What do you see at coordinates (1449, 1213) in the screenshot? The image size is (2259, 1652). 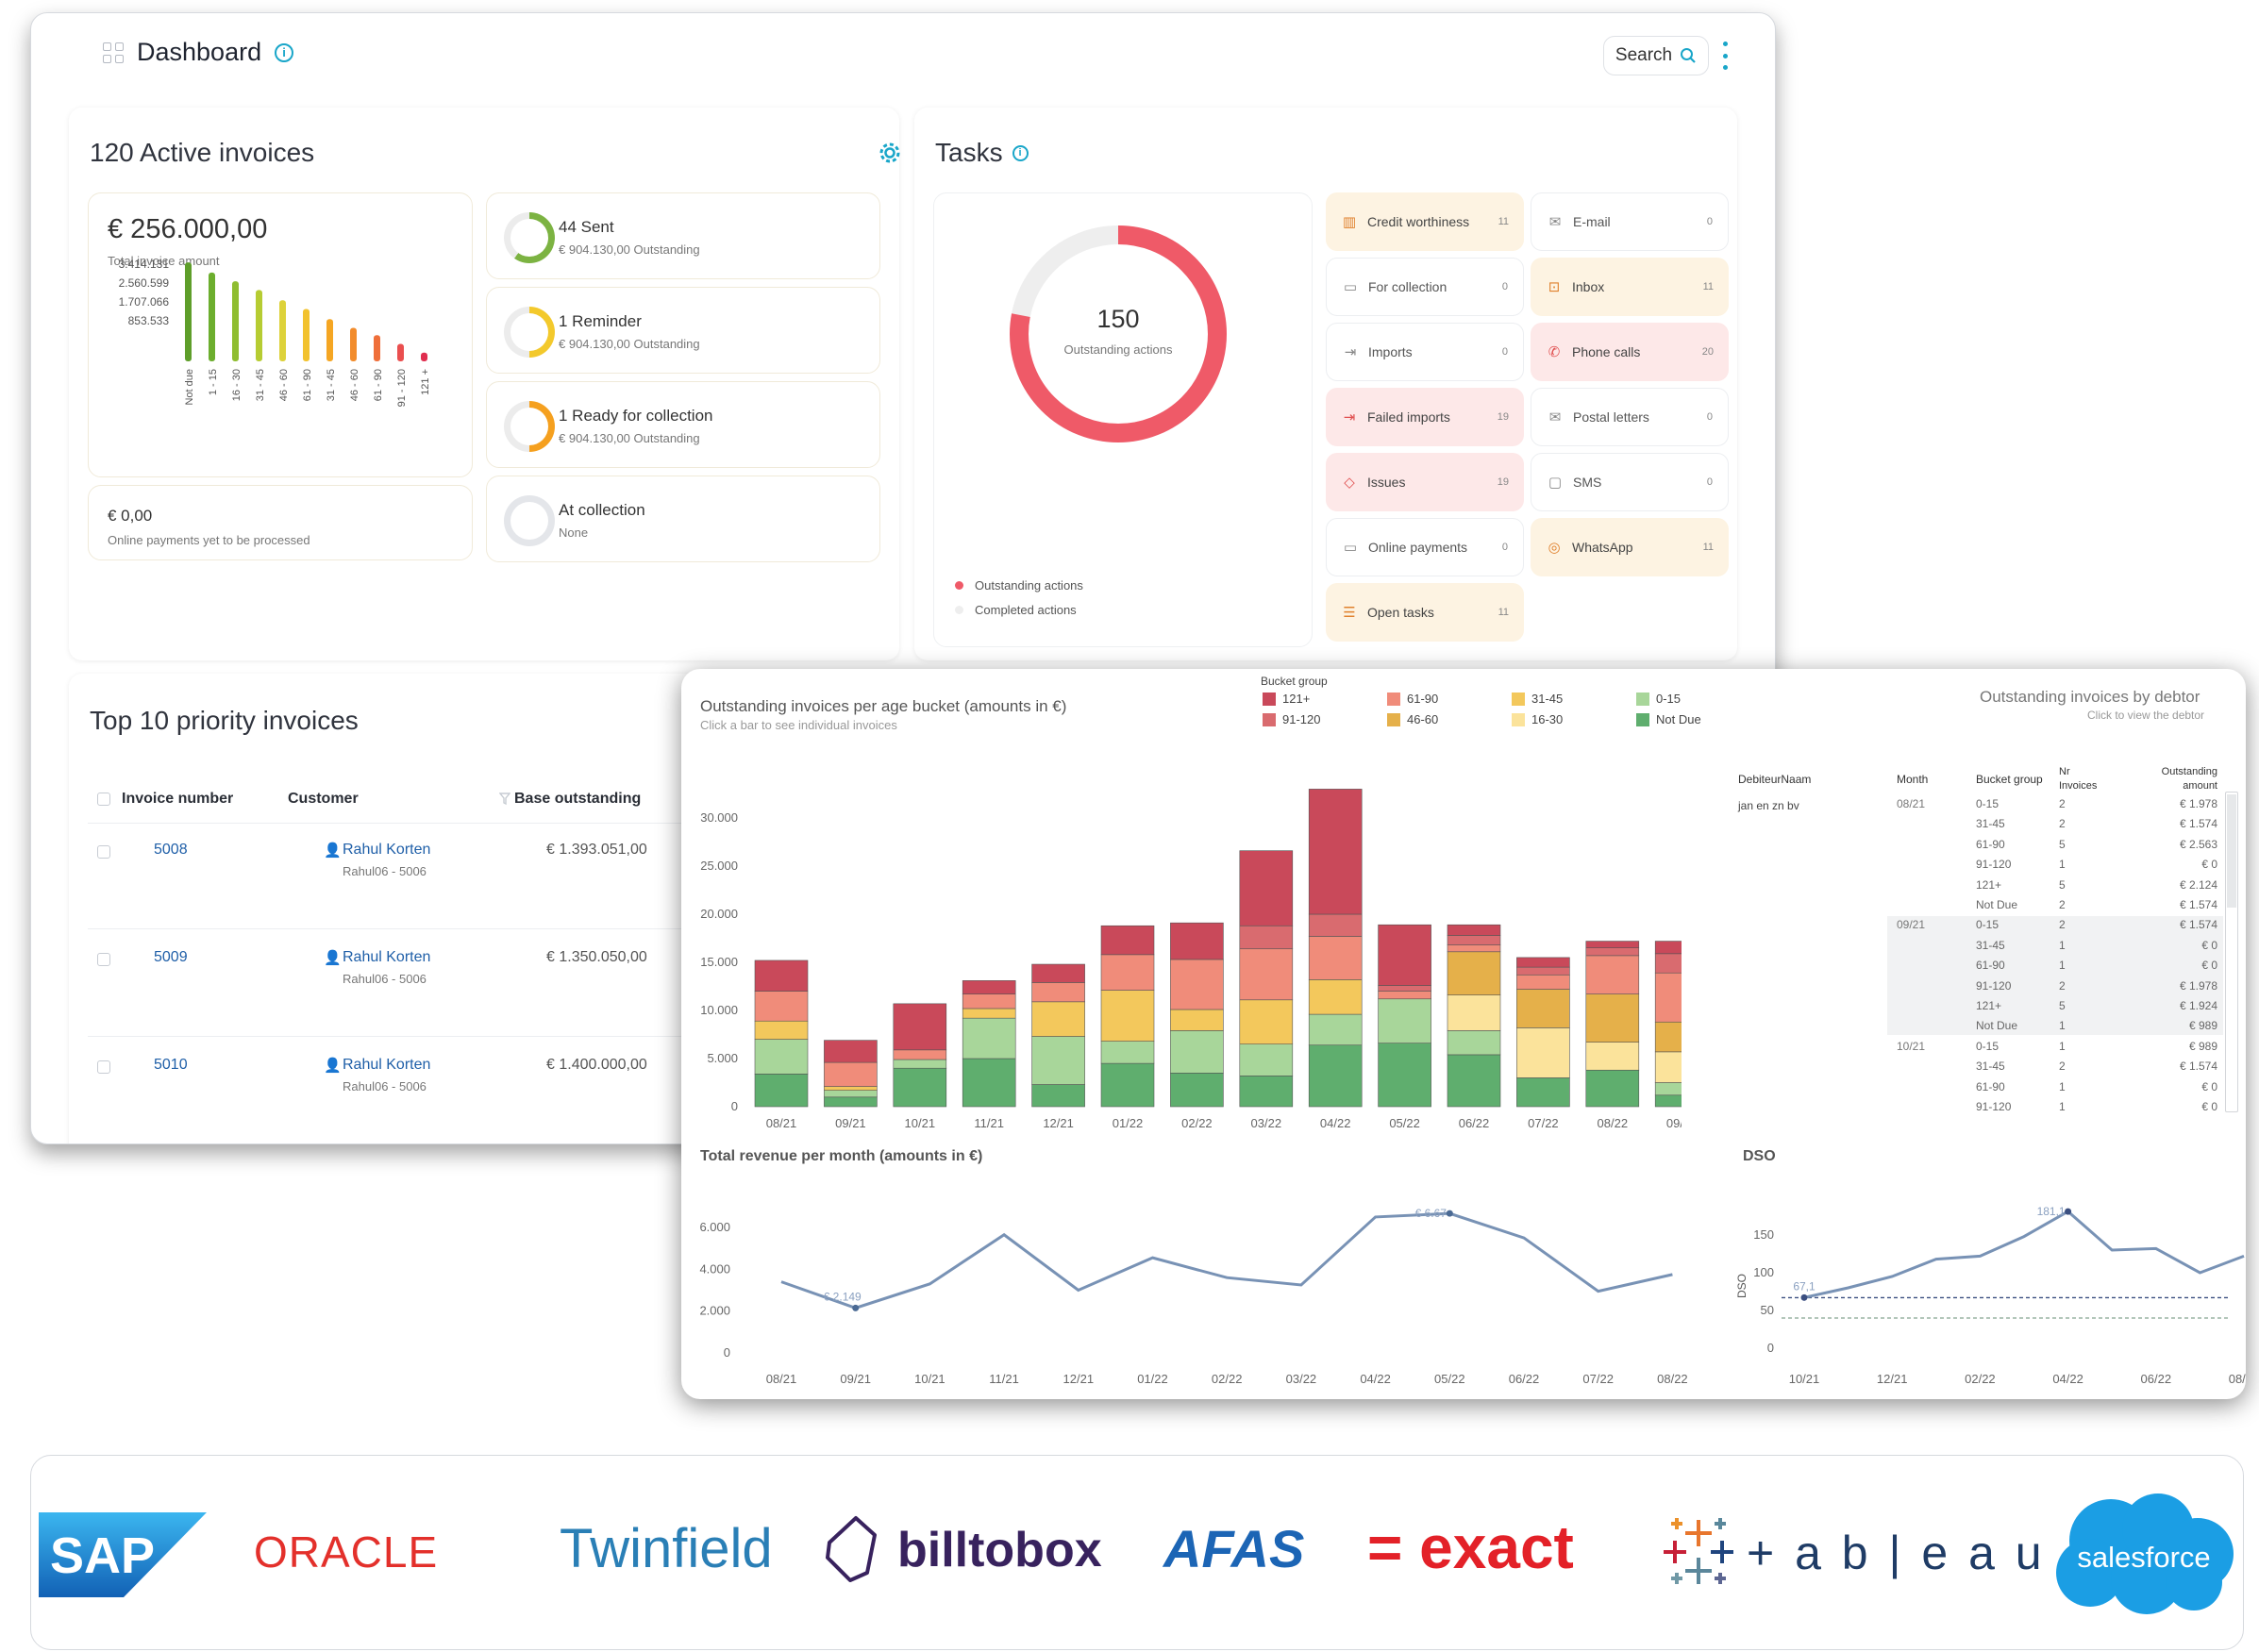 I see `revenue-max-point` at bounding box center [1449, 1213].